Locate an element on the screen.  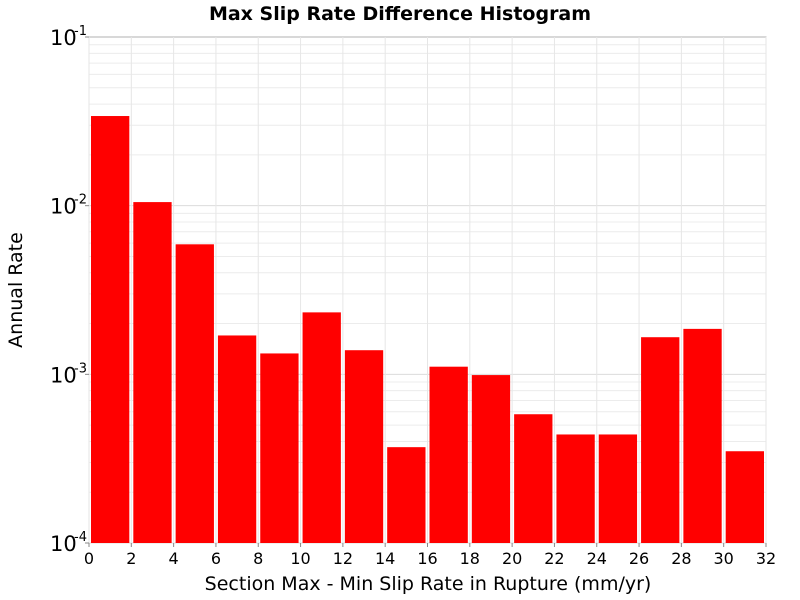
y-tick-exponent: -2 is located at coordinates (80, 200).